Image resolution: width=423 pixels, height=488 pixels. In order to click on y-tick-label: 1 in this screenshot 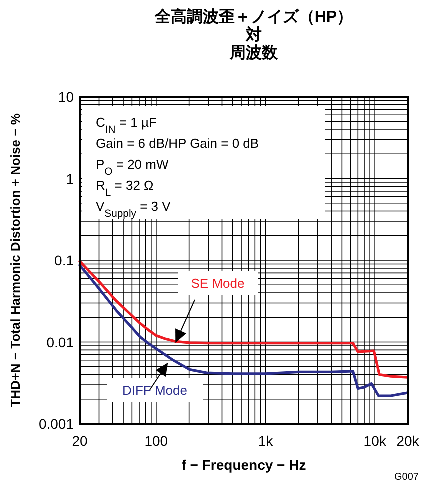, I will do `click(70, 178)`.